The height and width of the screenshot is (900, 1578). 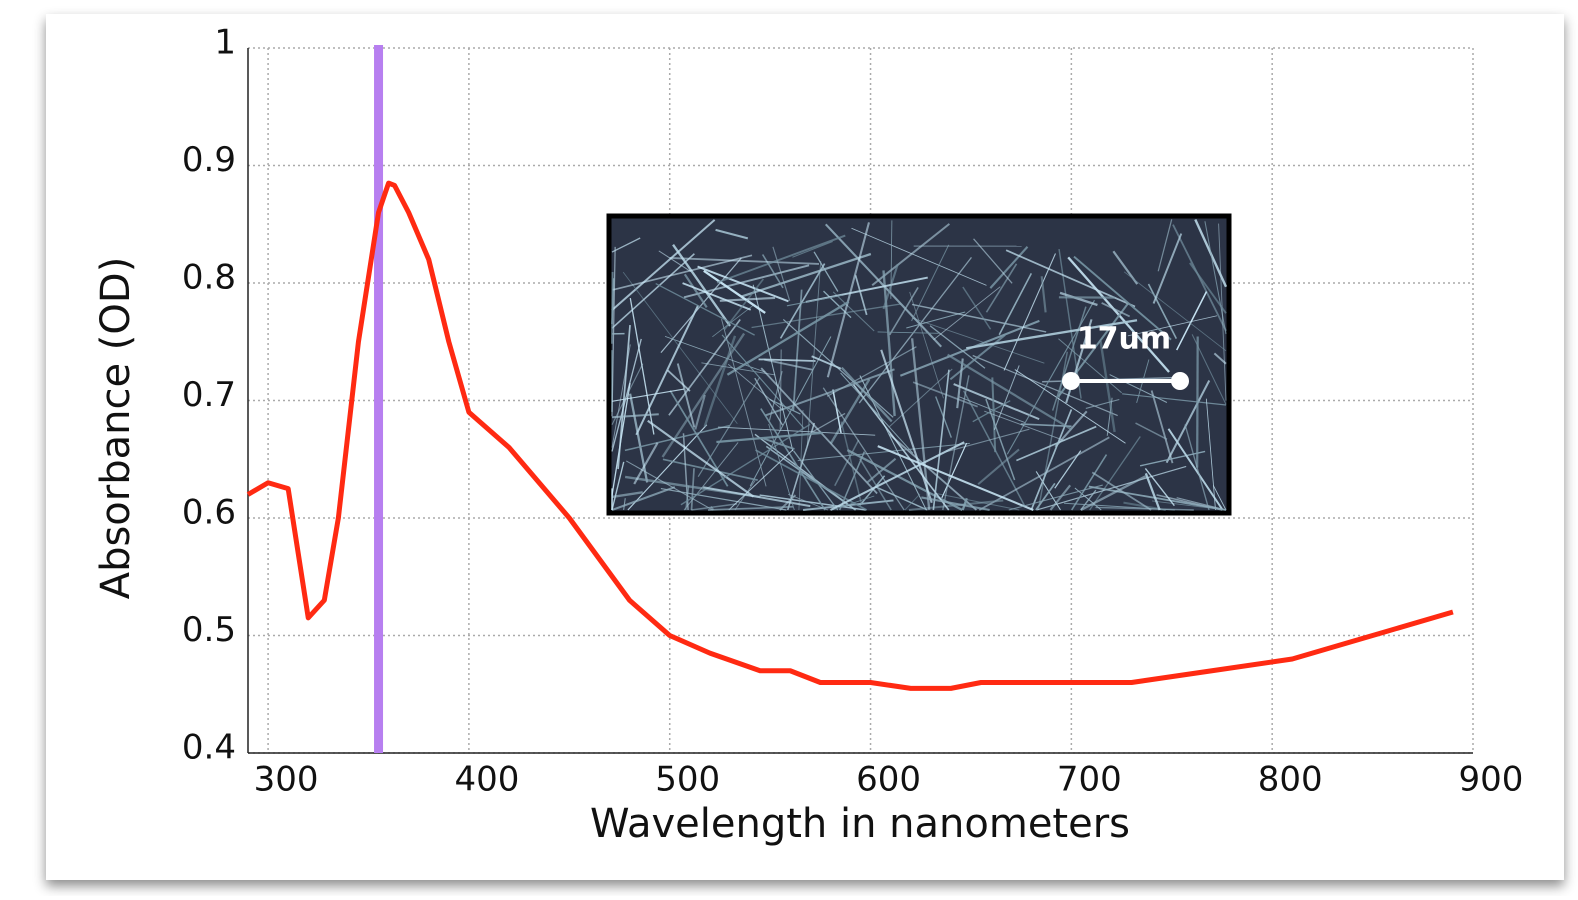 What do you see at coordinates (687, 780) in the screenshot?
I see `x-tick-label: 500` at bounding box center [687, 780].